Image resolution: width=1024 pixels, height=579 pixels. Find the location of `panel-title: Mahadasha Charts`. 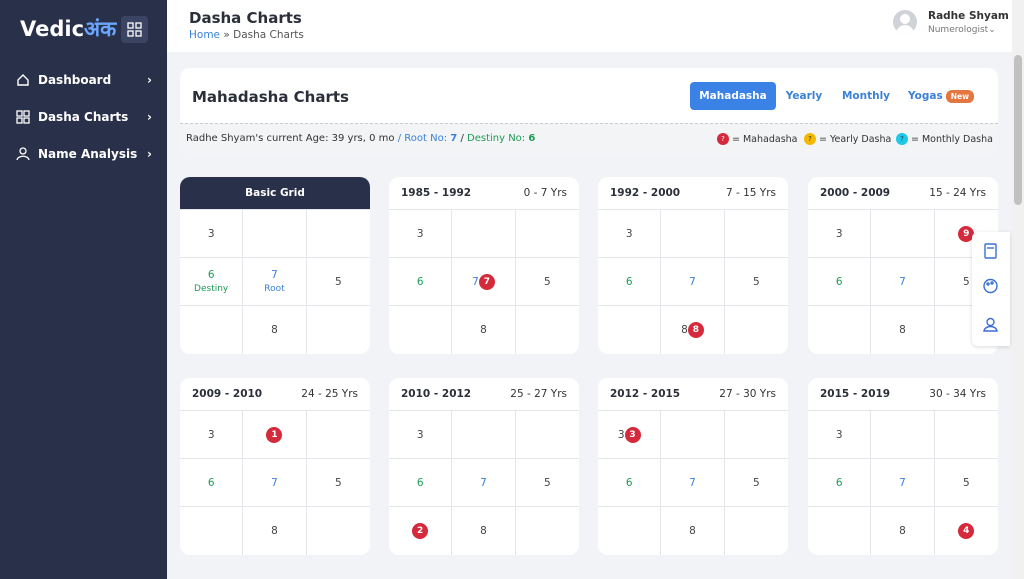

panel-title: Mahadasha Charts is located at coordinates (270, 97).